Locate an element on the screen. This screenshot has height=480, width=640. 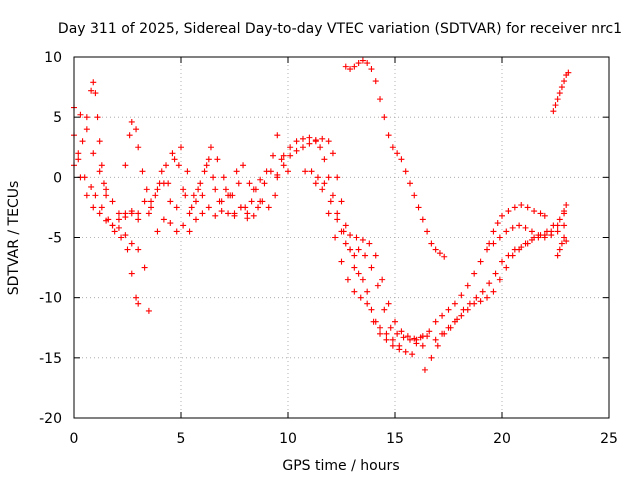
x-axis-title: GPS time / hours is located at coordinates (340, 466).